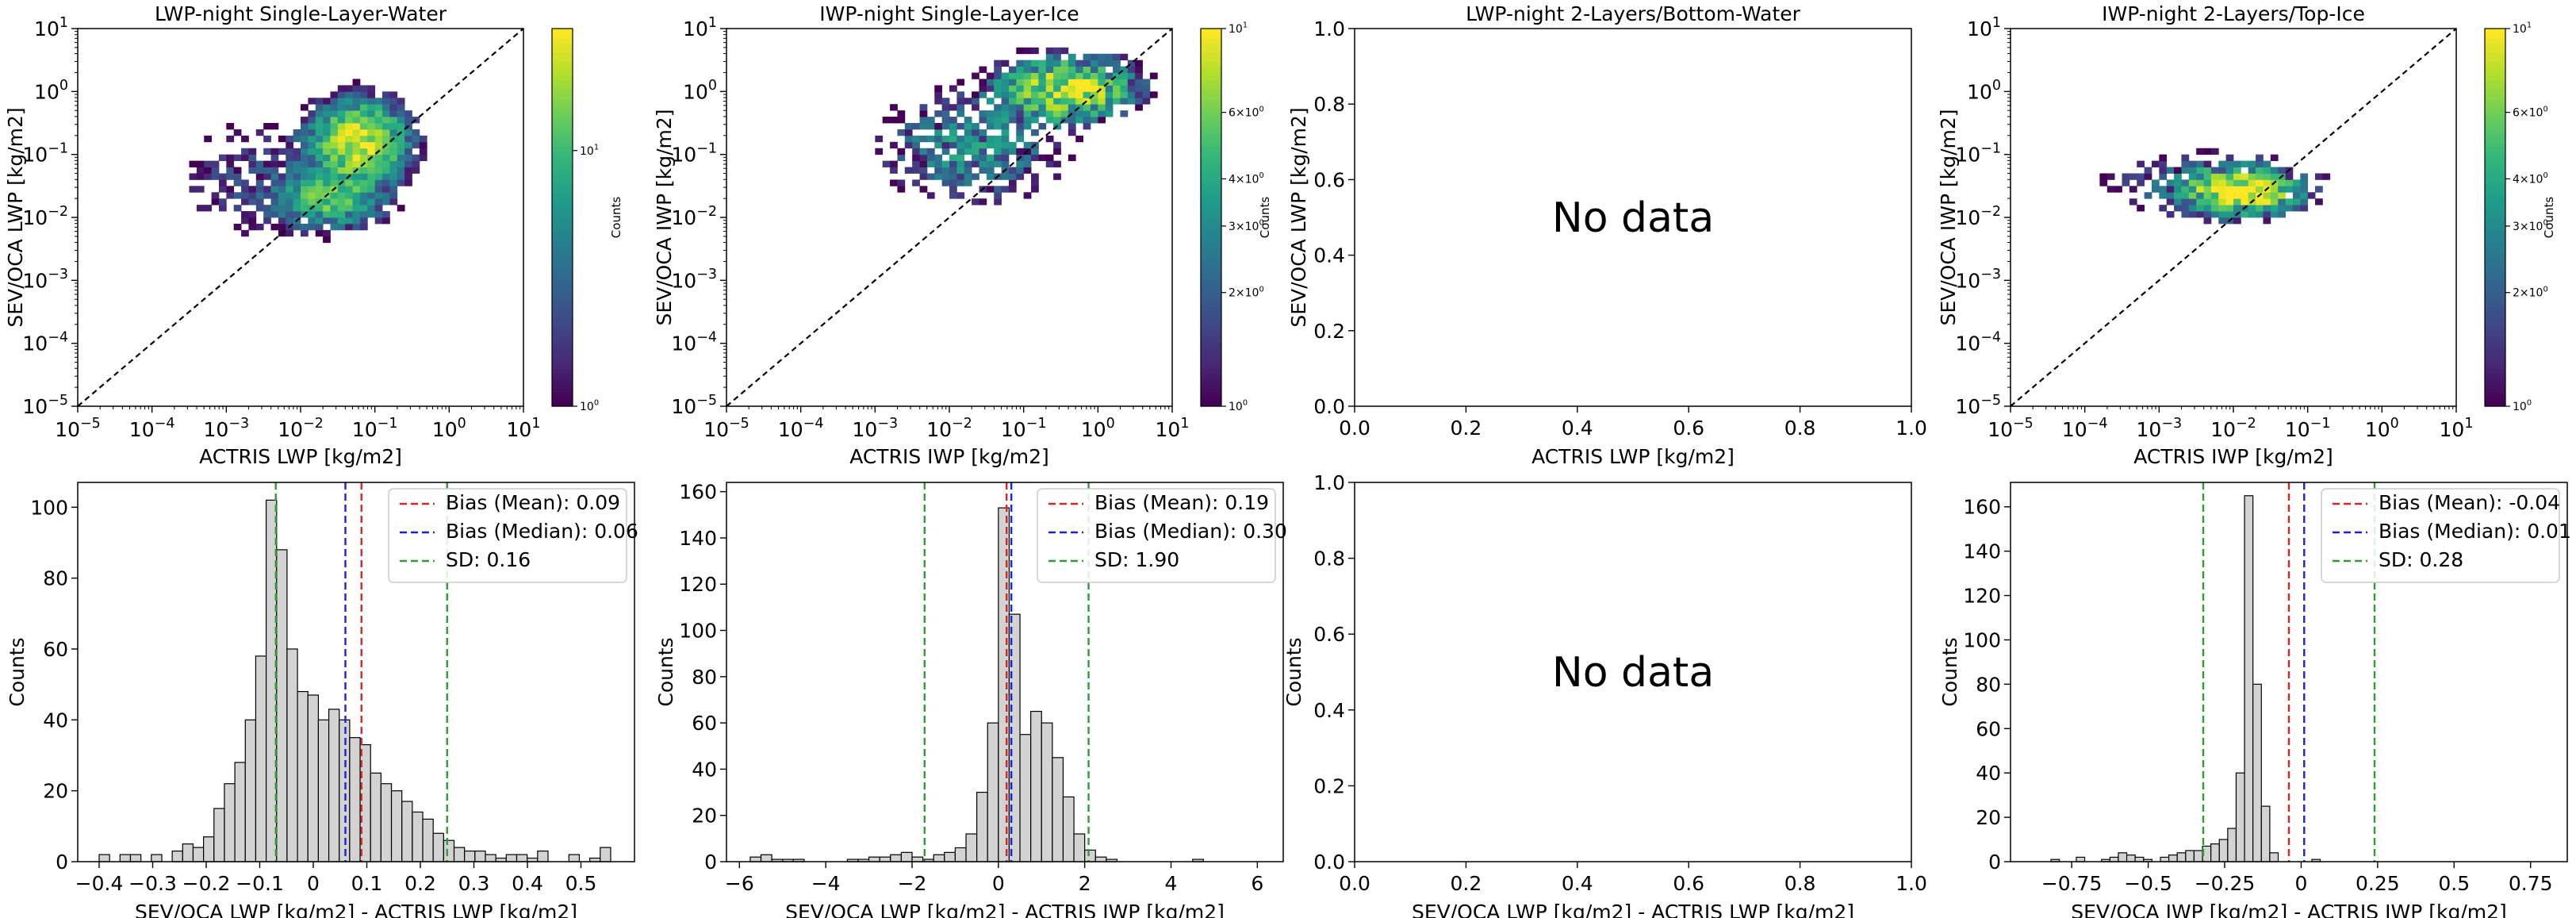  What do you see at coordinates (1173, 428) in the screenshot?
I see `x-tick-label: 101` at bounding box center [1173, 428].